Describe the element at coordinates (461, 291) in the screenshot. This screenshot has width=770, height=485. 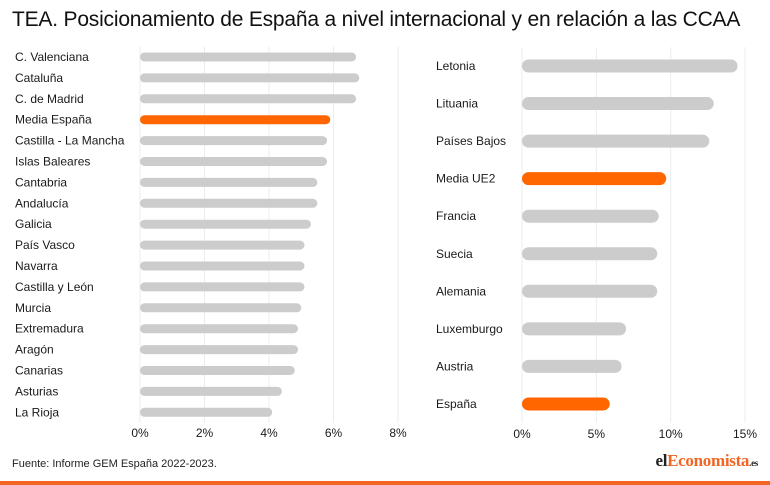
I see `category-label-panel2-6: Alemania` at that location.